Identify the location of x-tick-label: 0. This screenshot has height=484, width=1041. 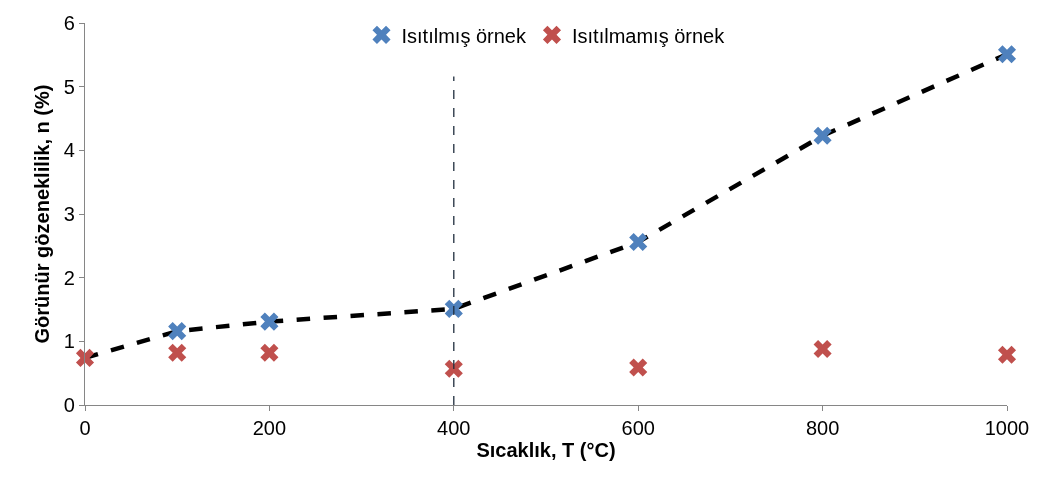
(85, 428).